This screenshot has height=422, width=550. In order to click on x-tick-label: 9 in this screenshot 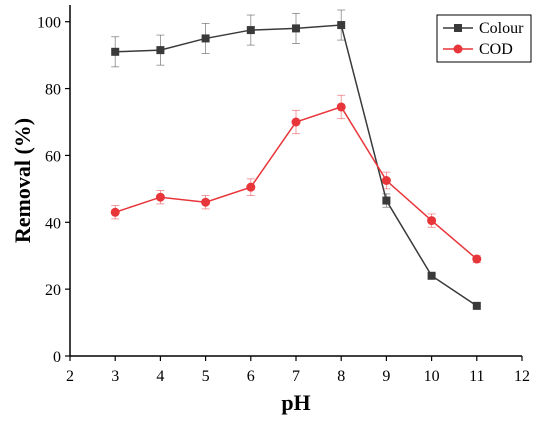, I will do `click(386, 376)`.